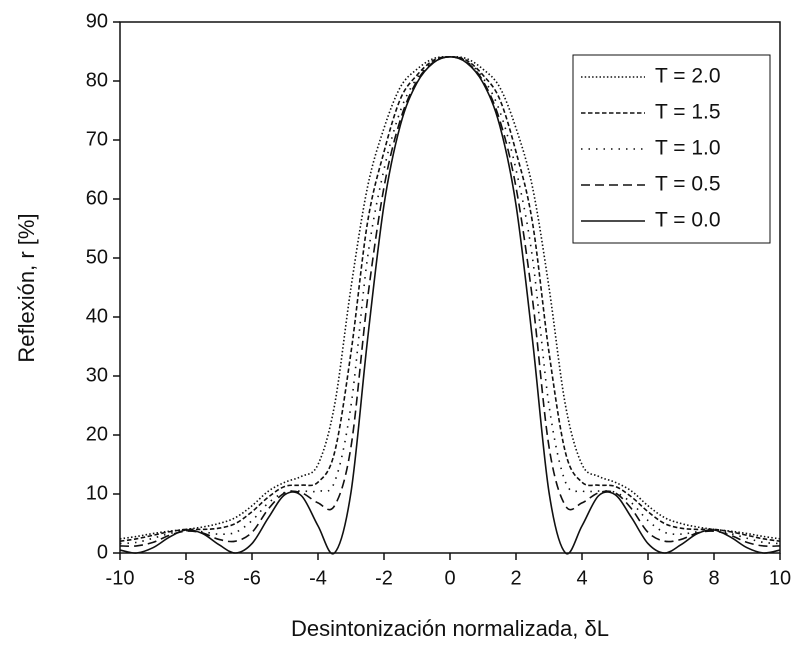  I want to click on y-tick-label: 90, so click(97, 21).